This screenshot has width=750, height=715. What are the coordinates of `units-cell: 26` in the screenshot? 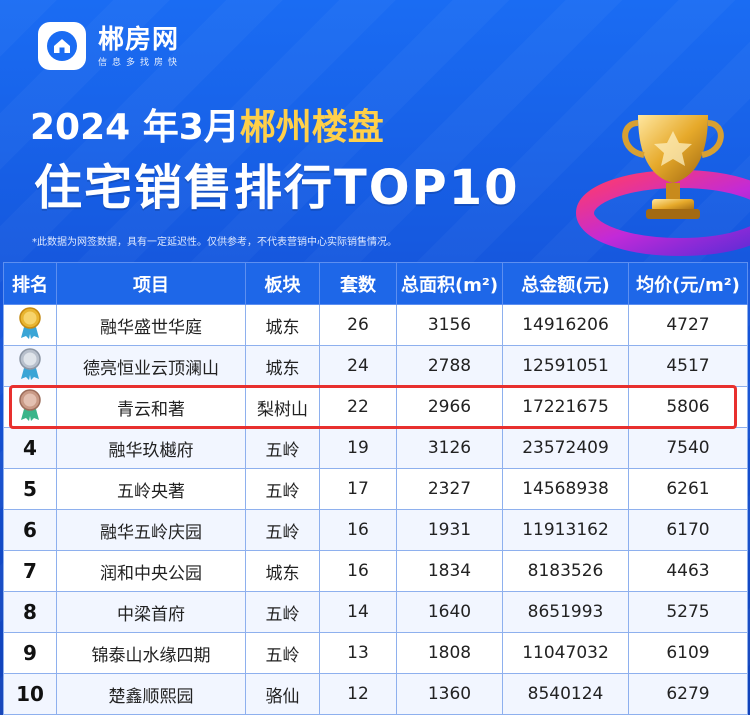 It's located at (358, 325).